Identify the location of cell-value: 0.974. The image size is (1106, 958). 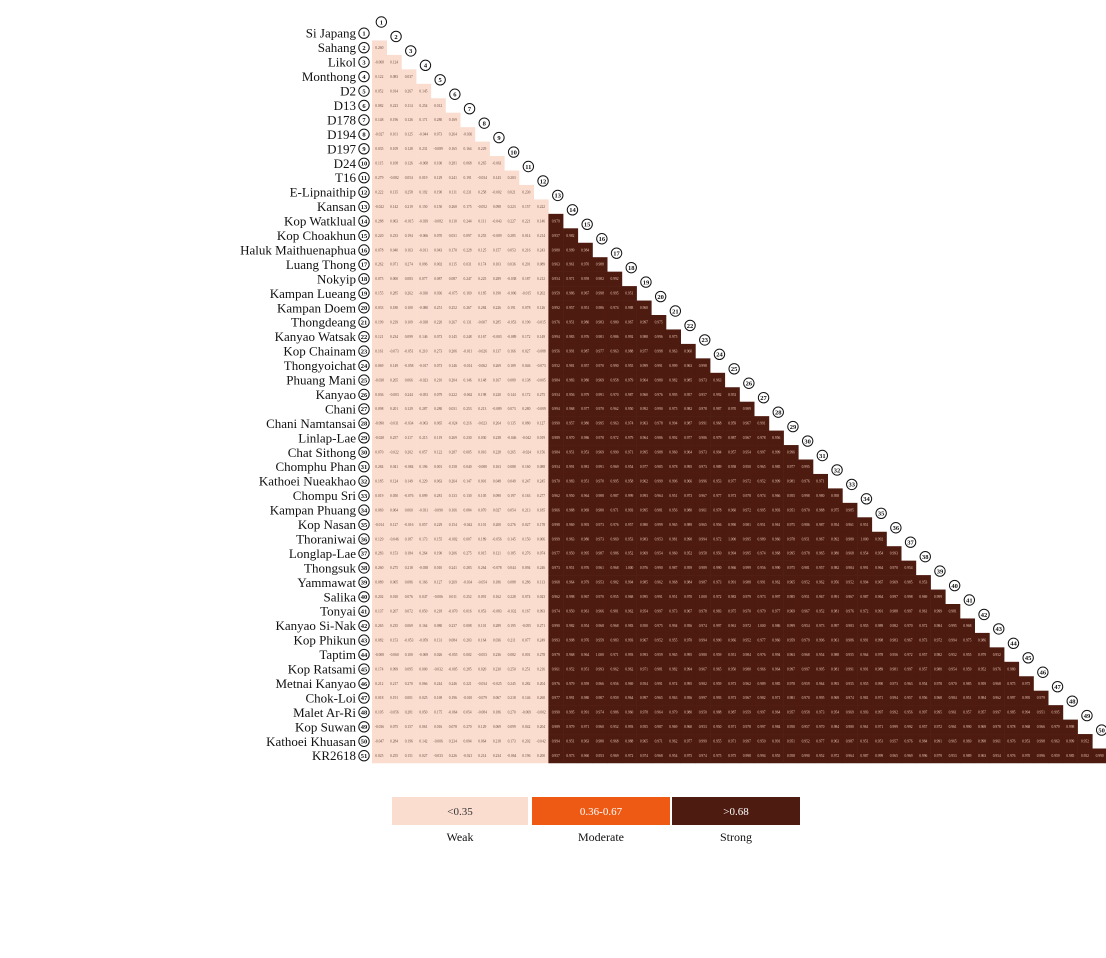
(629, 424).